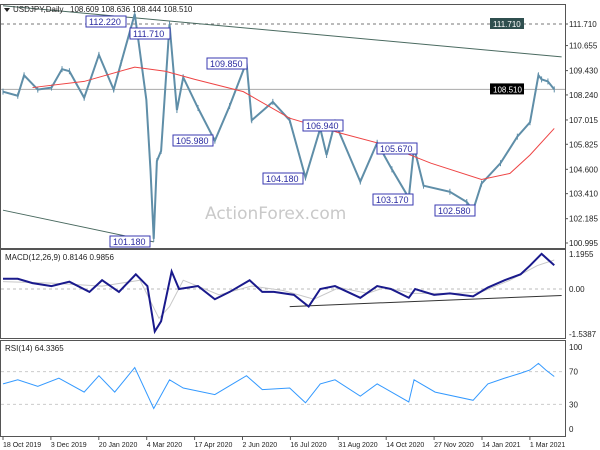 This screenshot has width=600, height=450. Describe the element at coordinates (131, 9) in the screenshot. I see `ohlc-readout: 108.609 108.636 108.444 108.510` at that location.